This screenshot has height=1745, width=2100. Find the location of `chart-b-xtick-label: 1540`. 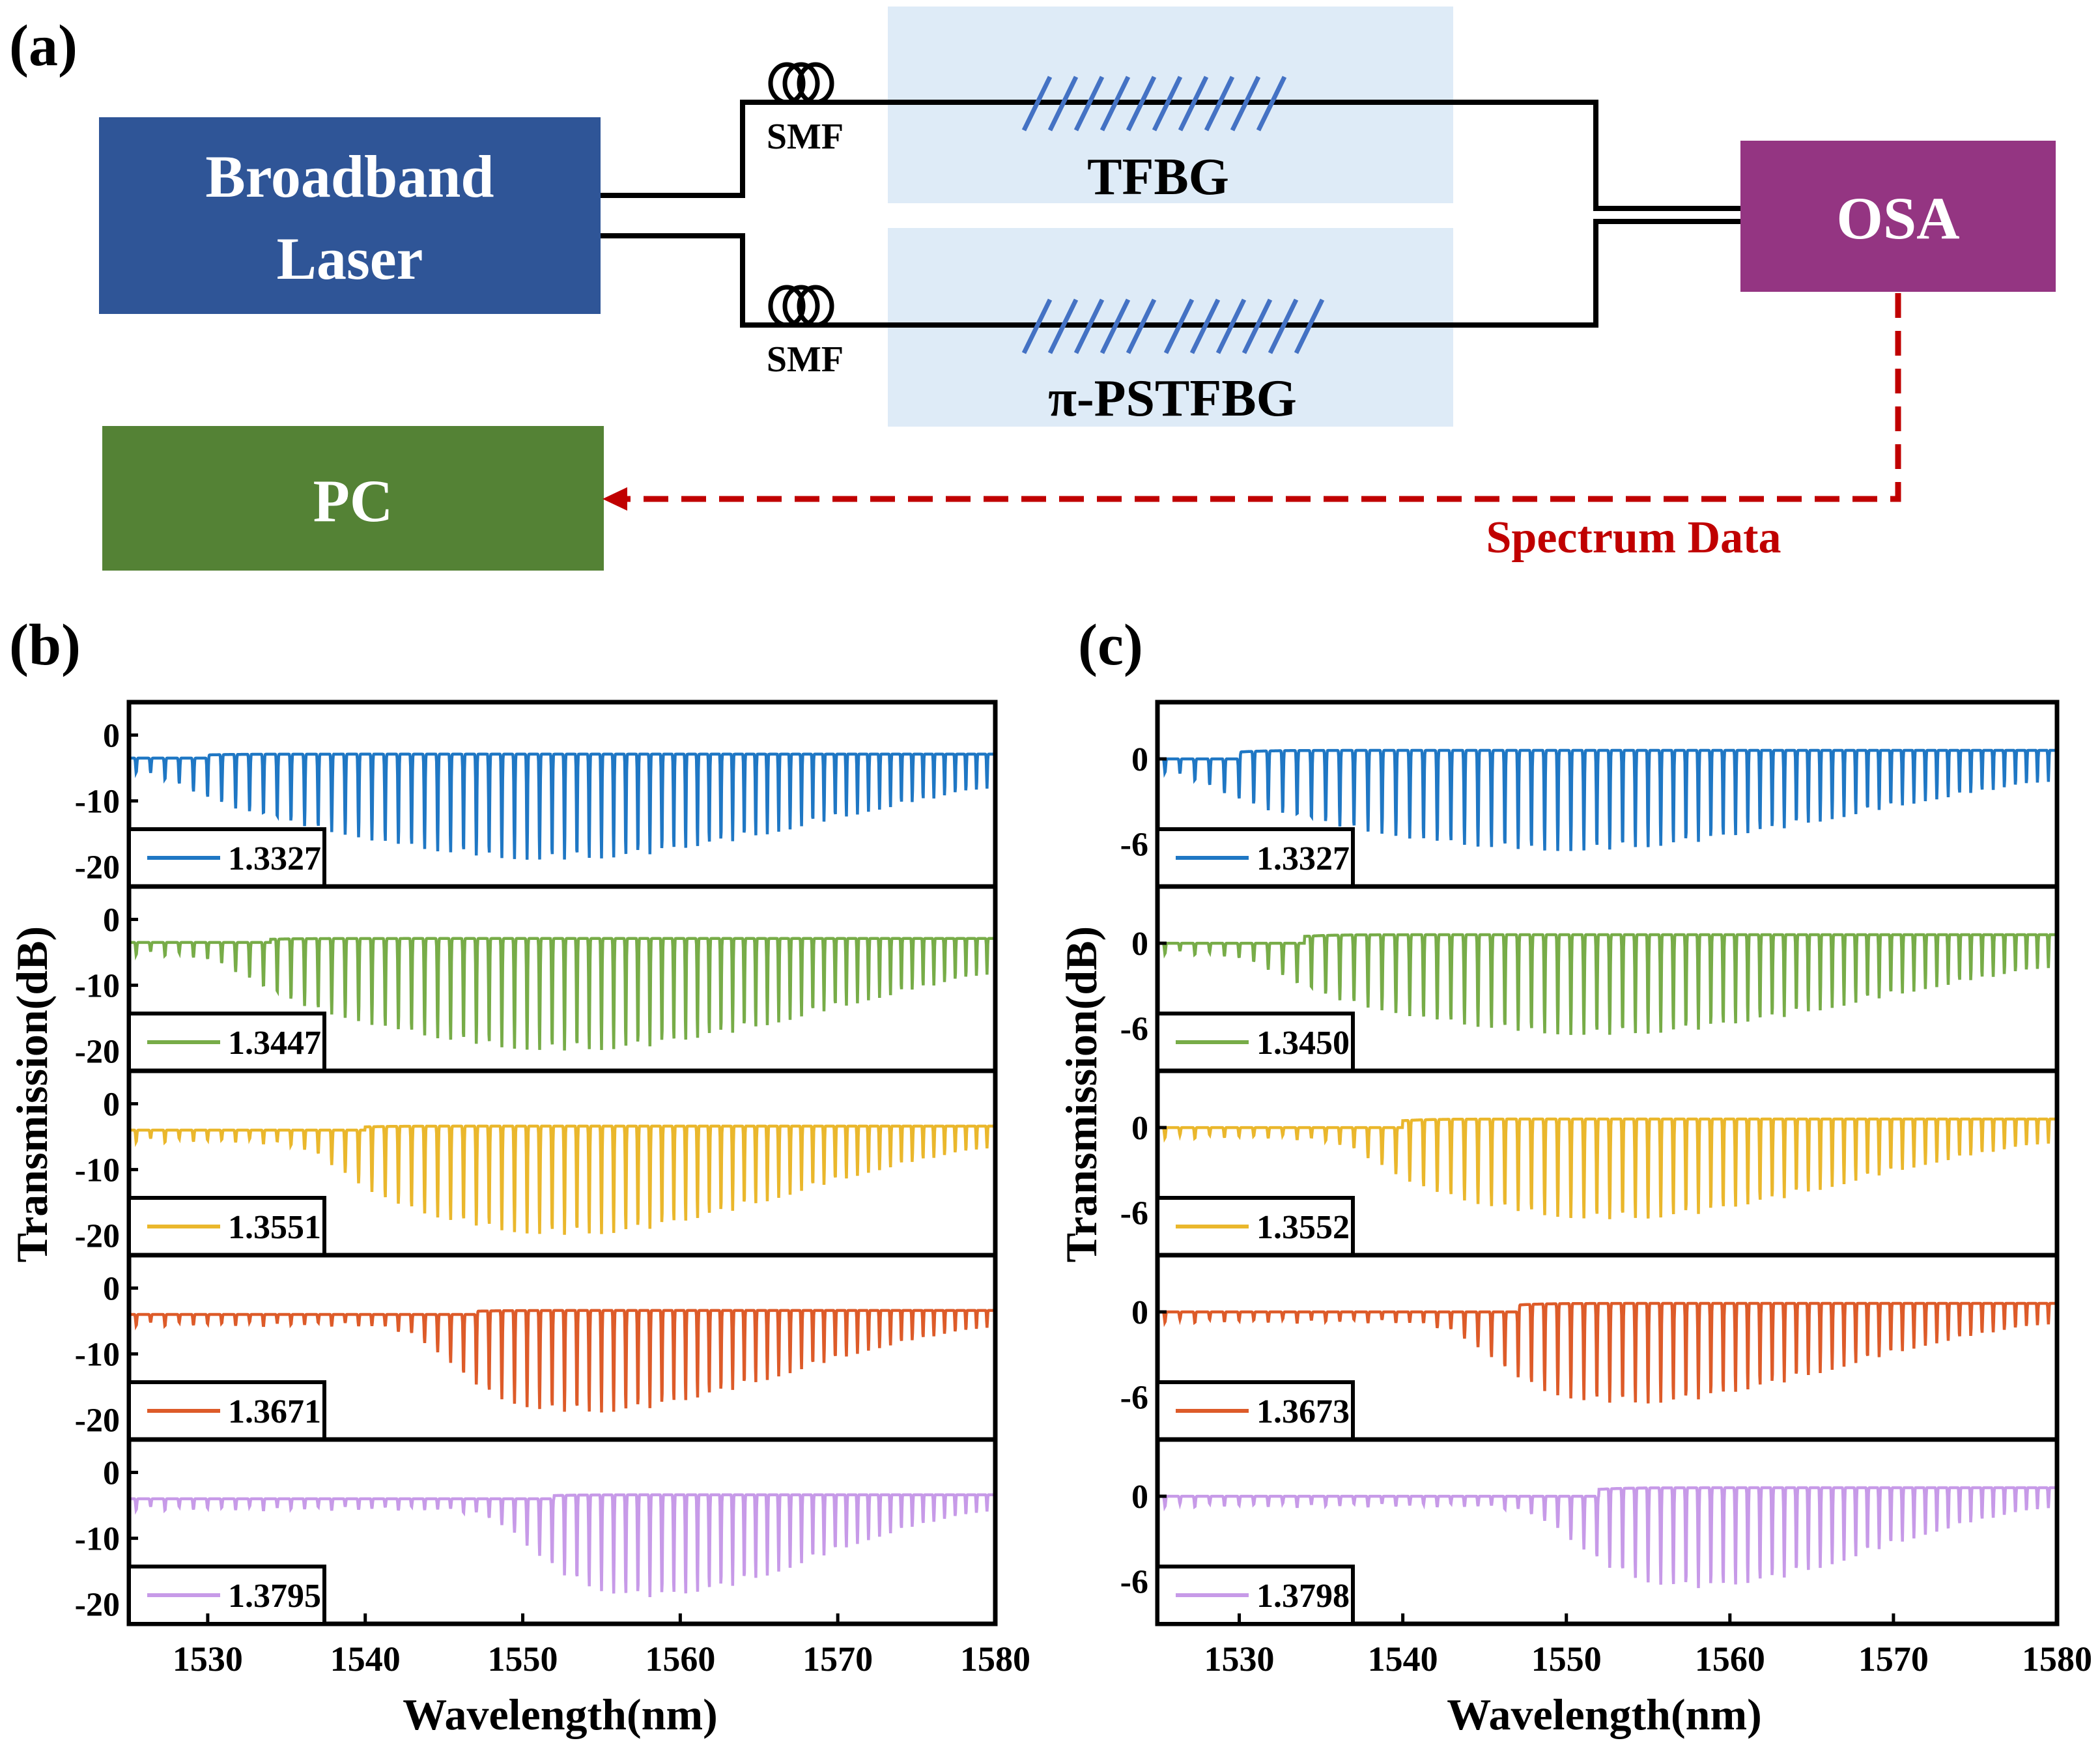

chart-b-xtick-label: 1540 is located at coordinates (365, 1659).